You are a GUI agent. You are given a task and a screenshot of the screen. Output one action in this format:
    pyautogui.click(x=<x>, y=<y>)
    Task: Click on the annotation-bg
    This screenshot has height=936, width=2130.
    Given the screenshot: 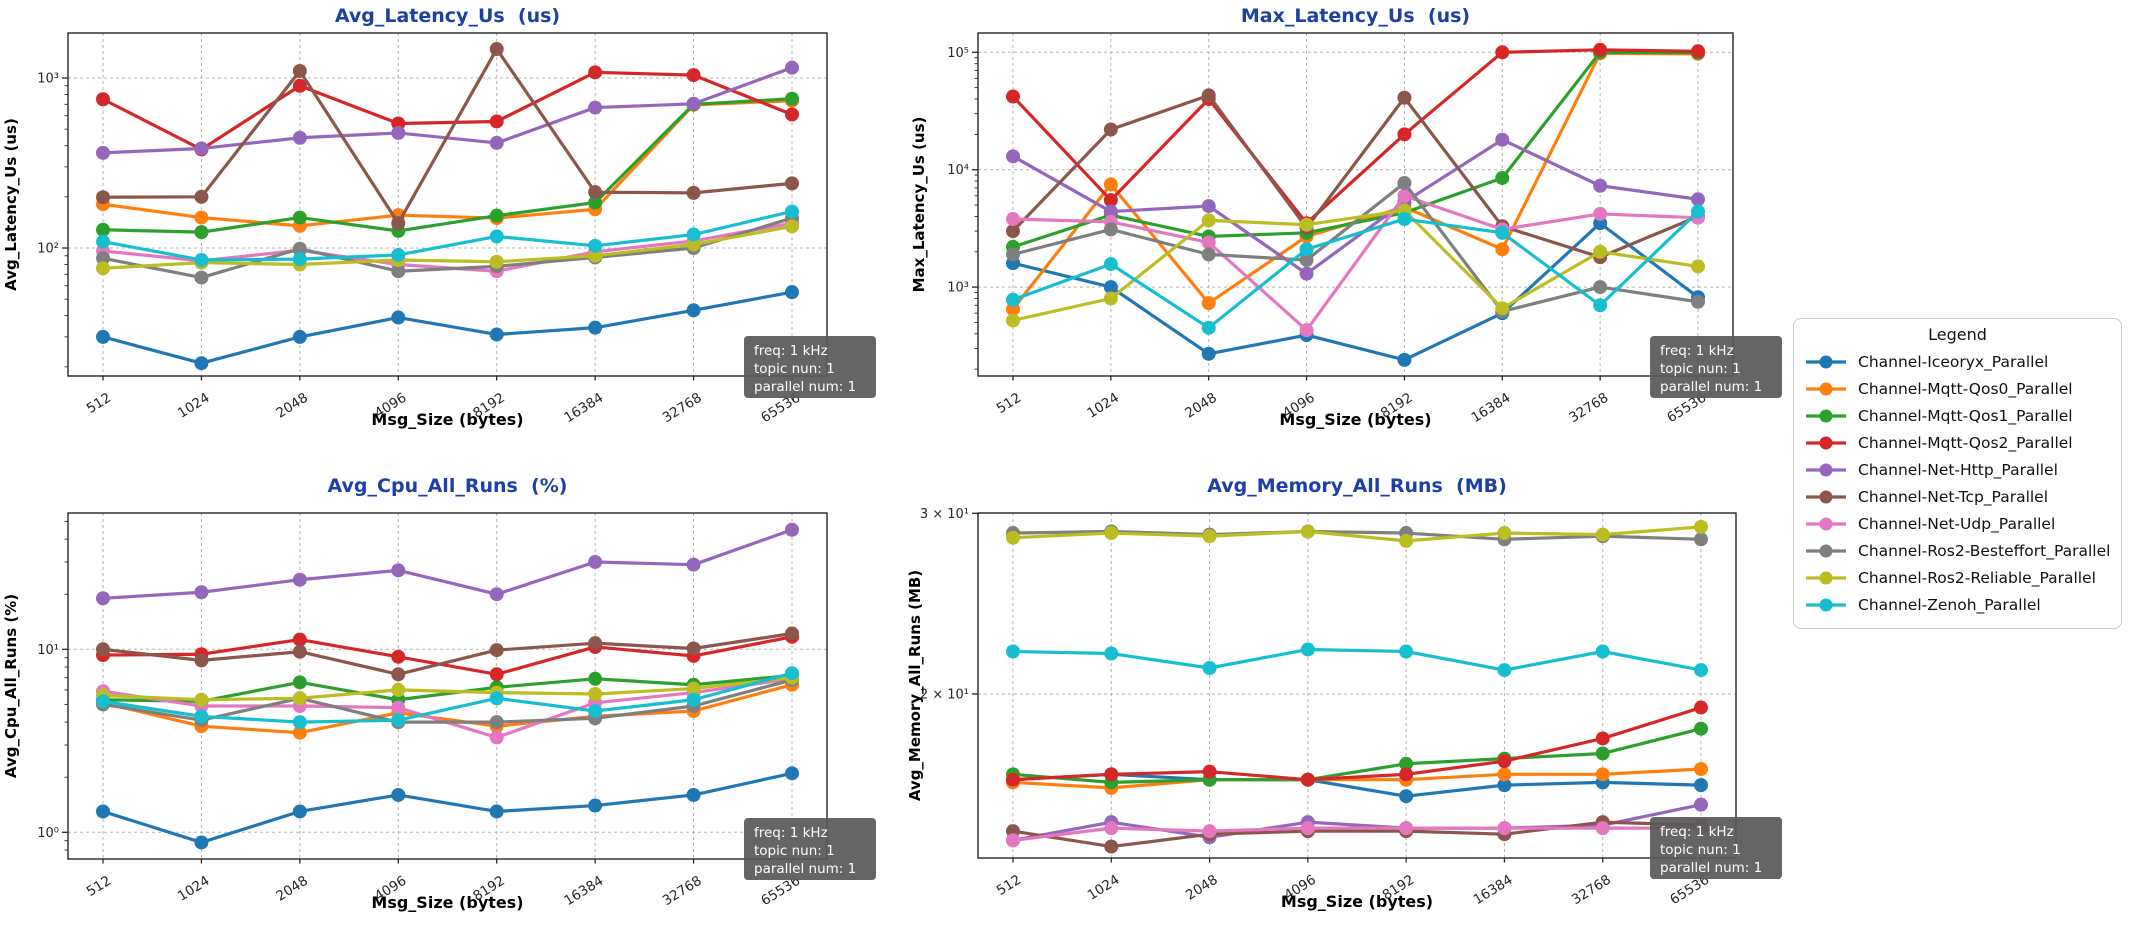 What is the action you would take?
    pyautogui.click(x=810, y=367)
    